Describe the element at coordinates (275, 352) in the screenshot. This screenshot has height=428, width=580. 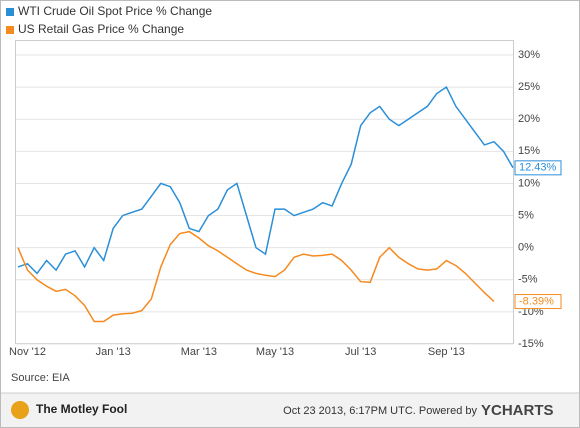
I see `x-tick-label: May '13` at that location.